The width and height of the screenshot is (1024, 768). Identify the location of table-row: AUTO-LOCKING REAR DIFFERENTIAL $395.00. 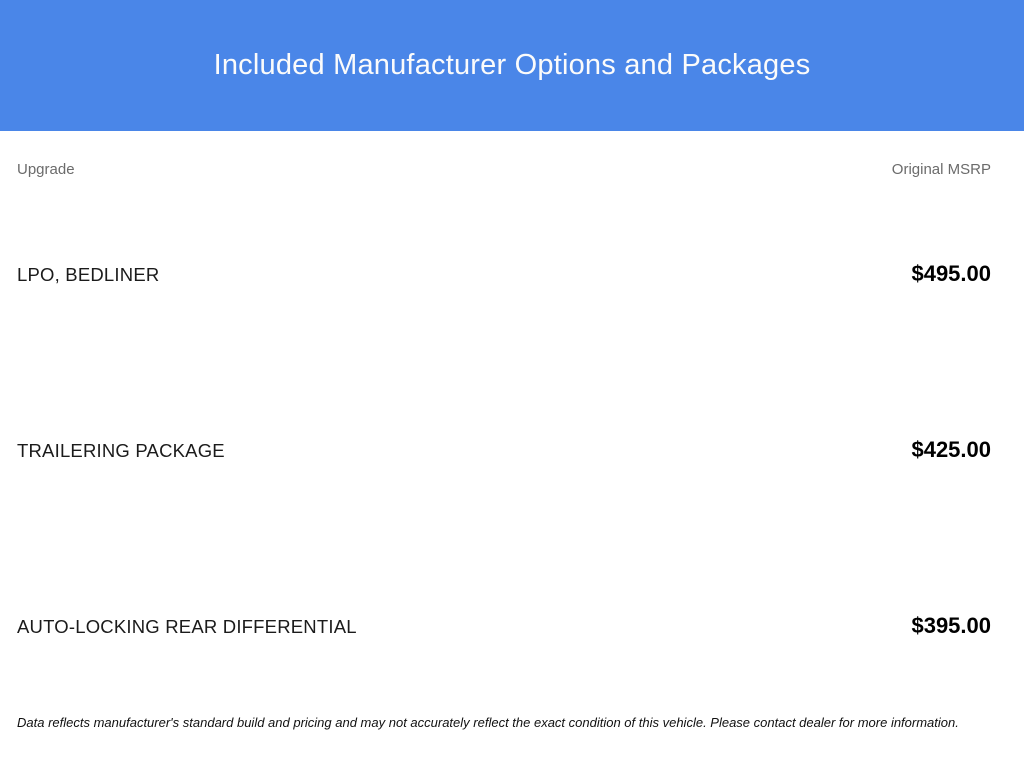
(504, 626).